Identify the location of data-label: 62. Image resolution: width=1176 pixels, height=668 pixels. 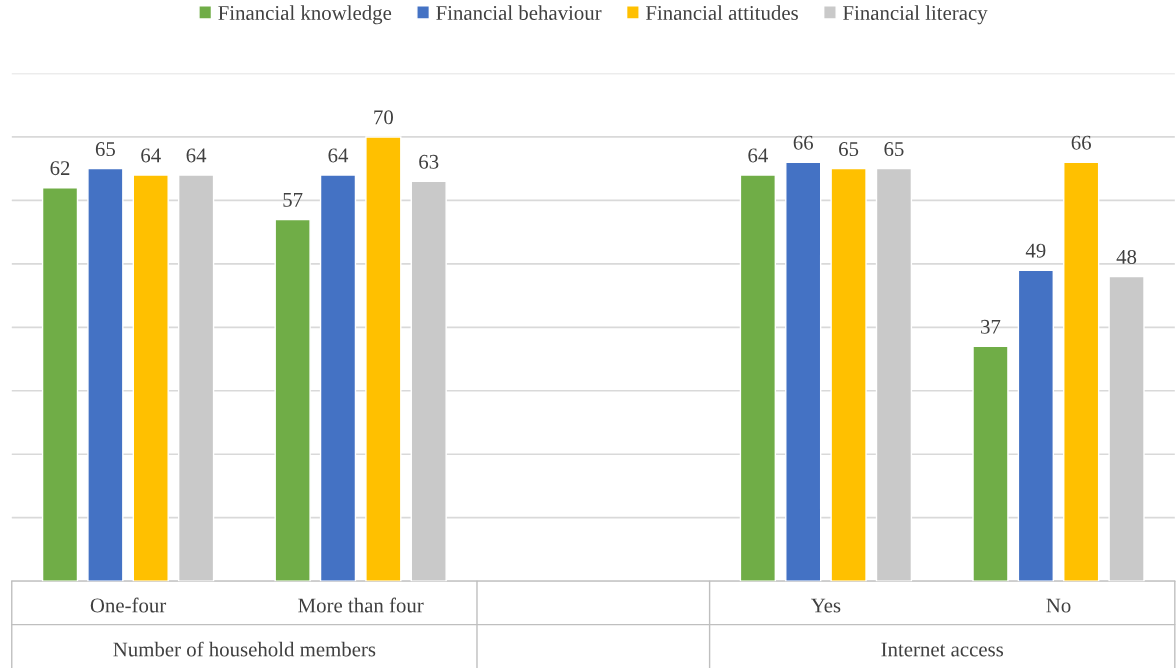
(60, 168).